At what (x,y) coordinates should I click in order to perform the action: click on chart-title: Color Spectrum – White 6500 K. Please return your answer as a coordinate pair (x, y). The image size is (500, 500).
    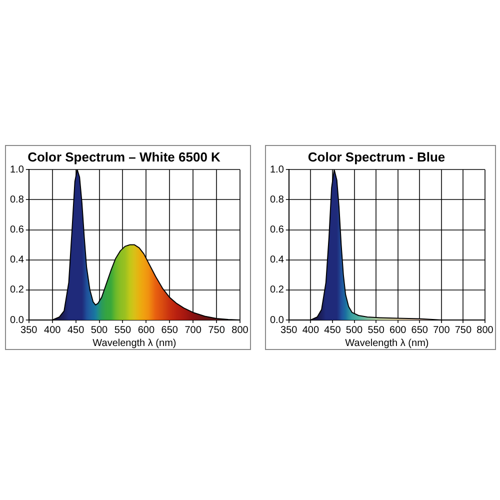
    Looking at the image, I should click on (125, 156).